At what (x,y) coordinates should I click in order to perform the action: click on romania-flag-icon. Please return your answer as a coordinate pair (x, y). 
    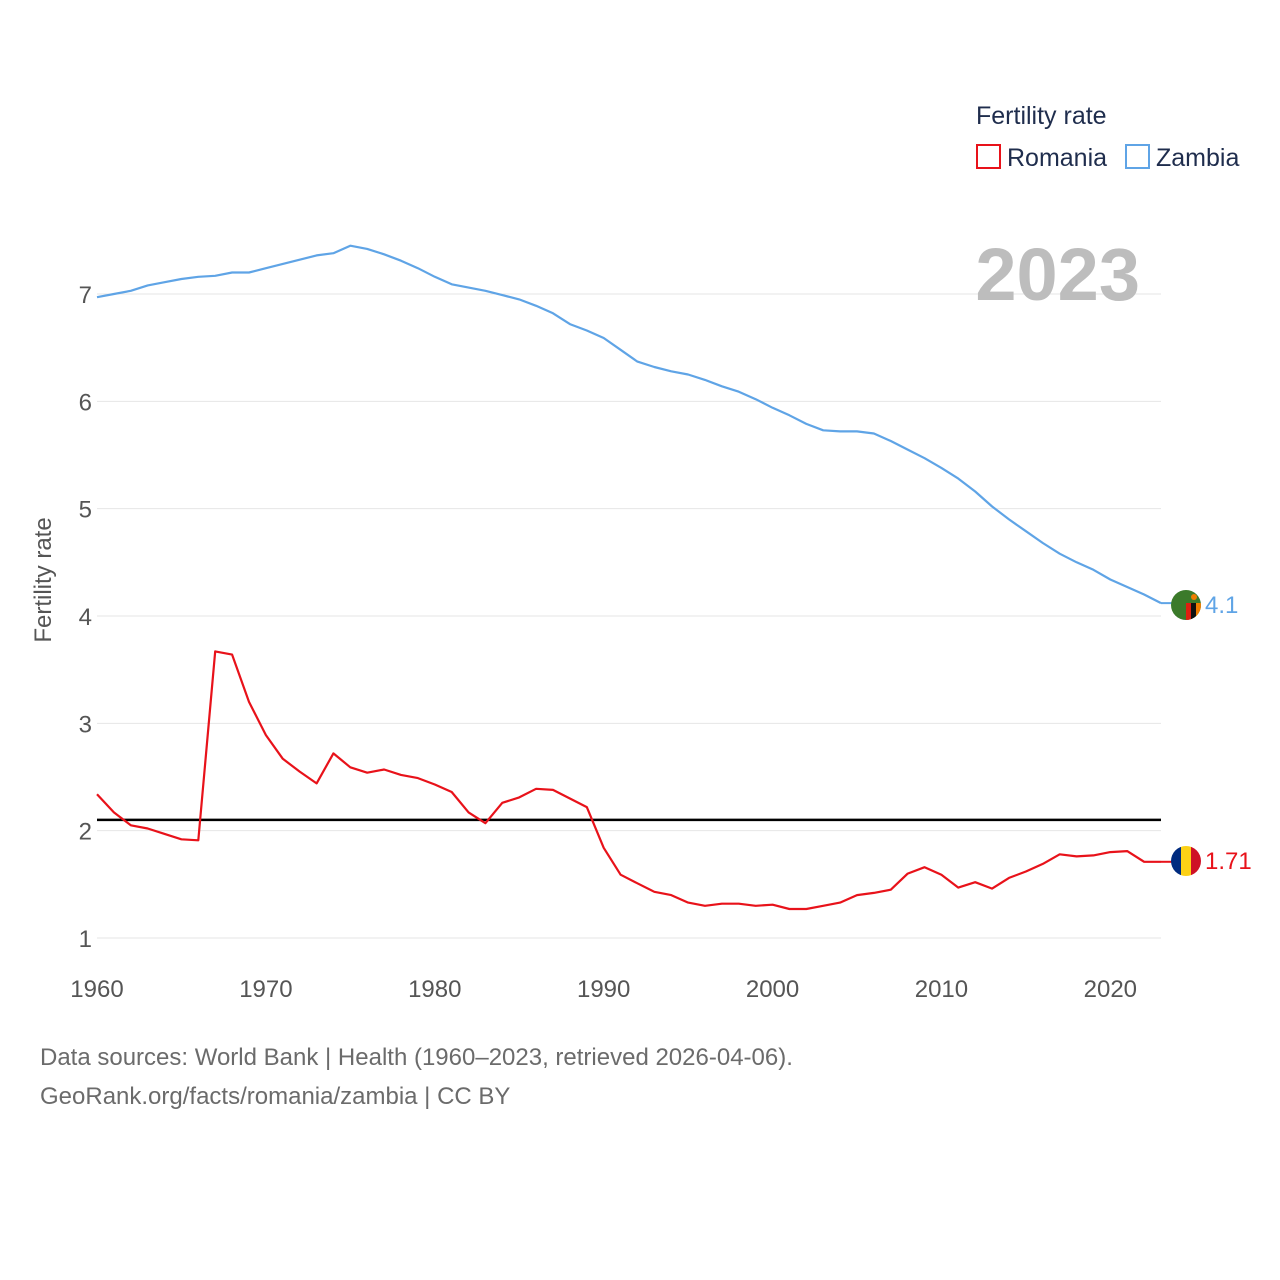
    Looking at the image, I should click on (1186, 861).